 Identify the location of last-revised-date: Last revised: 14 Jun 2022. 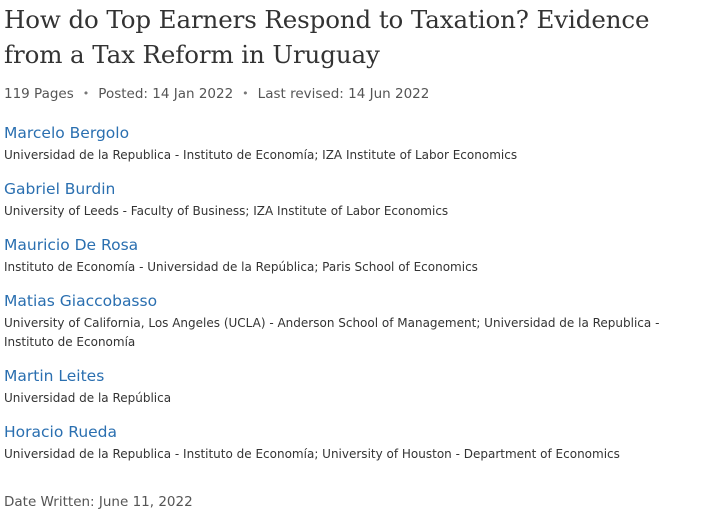
(343, 94).